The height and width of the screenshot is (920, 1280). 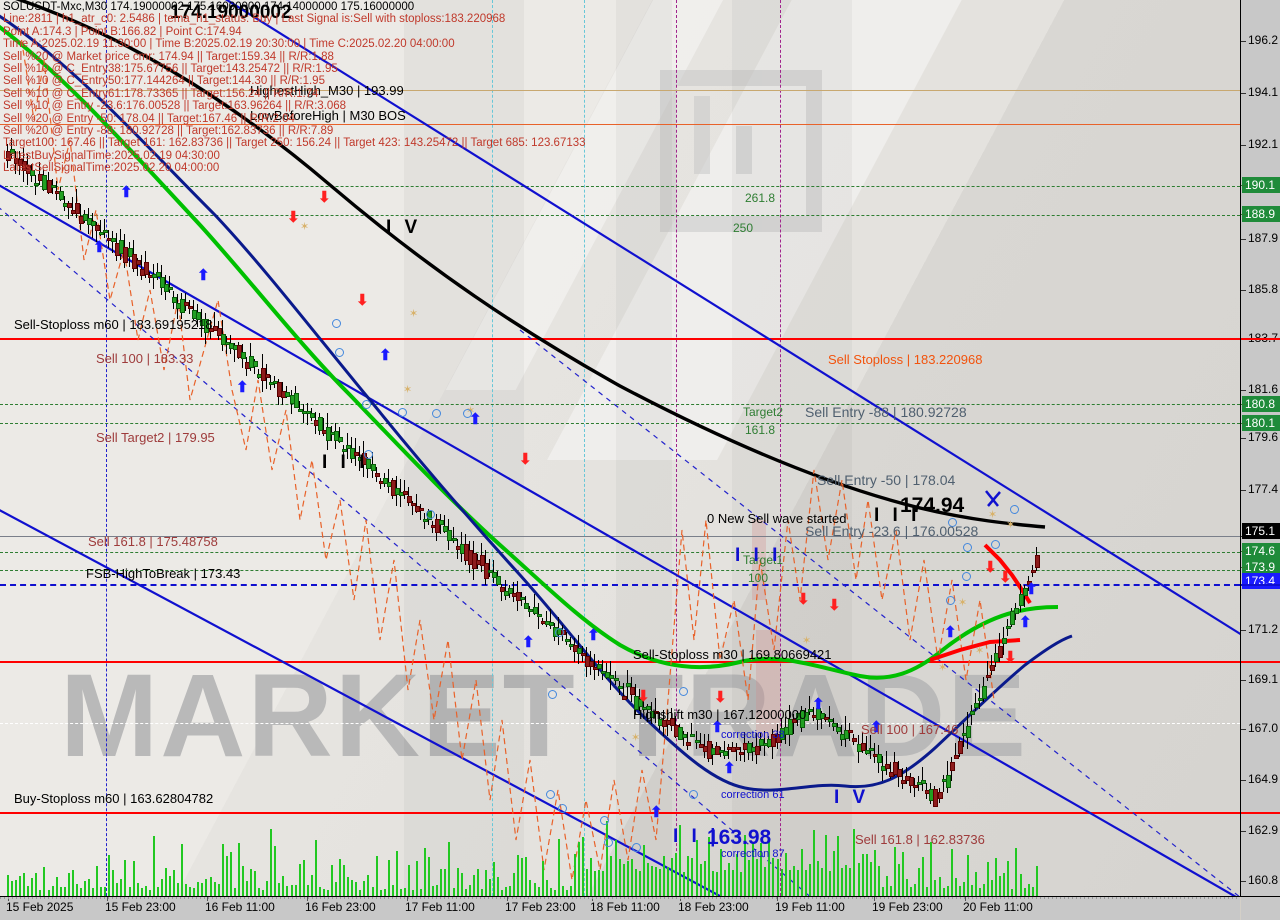 I want to click on time-tick-label: 15 Feb 23:00, so click(x=140, y=907).